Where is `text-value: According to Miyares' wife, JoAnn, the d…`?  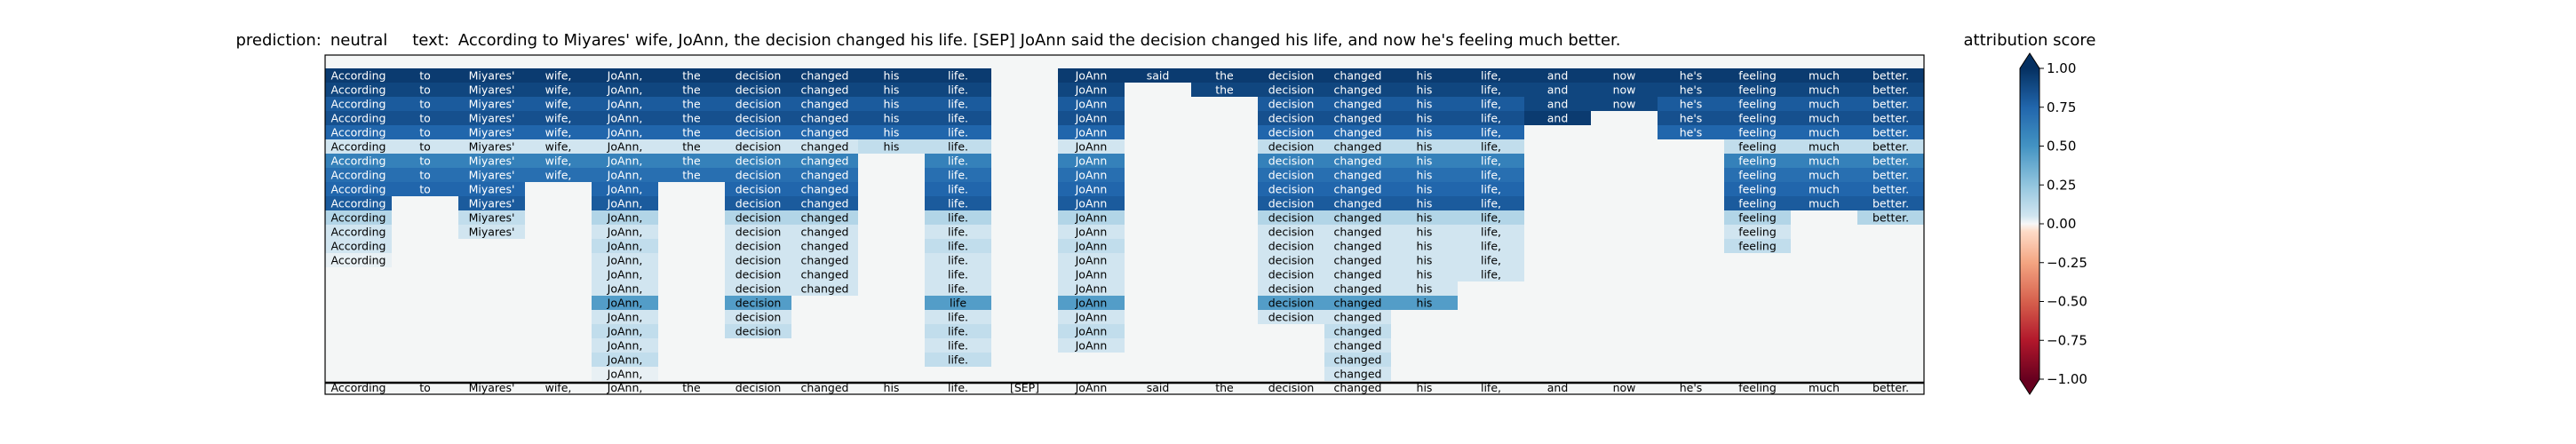 text-value: According to Miyares' wife, JoAnn, the d… is located at coordinates (1039, 41).